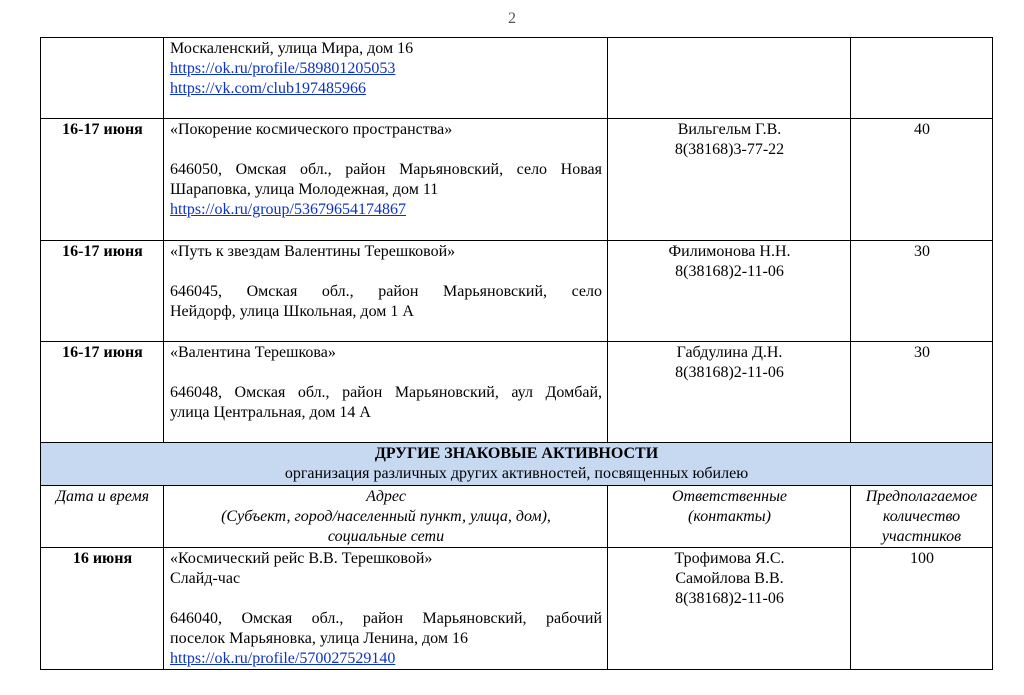  What do you see at coordinates (729, 179) in the screenshot?
I see `contacts-cell: Вильгельм Г.В. 8(38168)3-77-22` at bounding box center [729, 179].